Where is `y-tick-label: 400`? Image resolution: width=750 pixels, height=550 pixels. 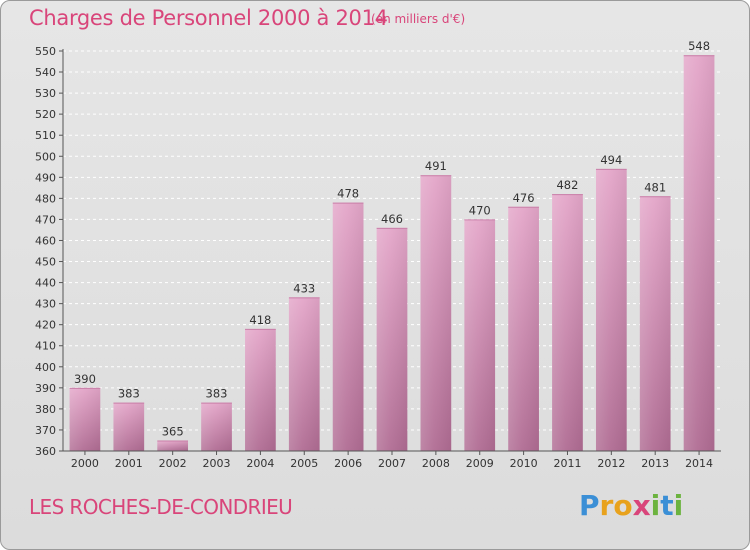
y-tick-label: 400 is located at coordinates (45, 367).